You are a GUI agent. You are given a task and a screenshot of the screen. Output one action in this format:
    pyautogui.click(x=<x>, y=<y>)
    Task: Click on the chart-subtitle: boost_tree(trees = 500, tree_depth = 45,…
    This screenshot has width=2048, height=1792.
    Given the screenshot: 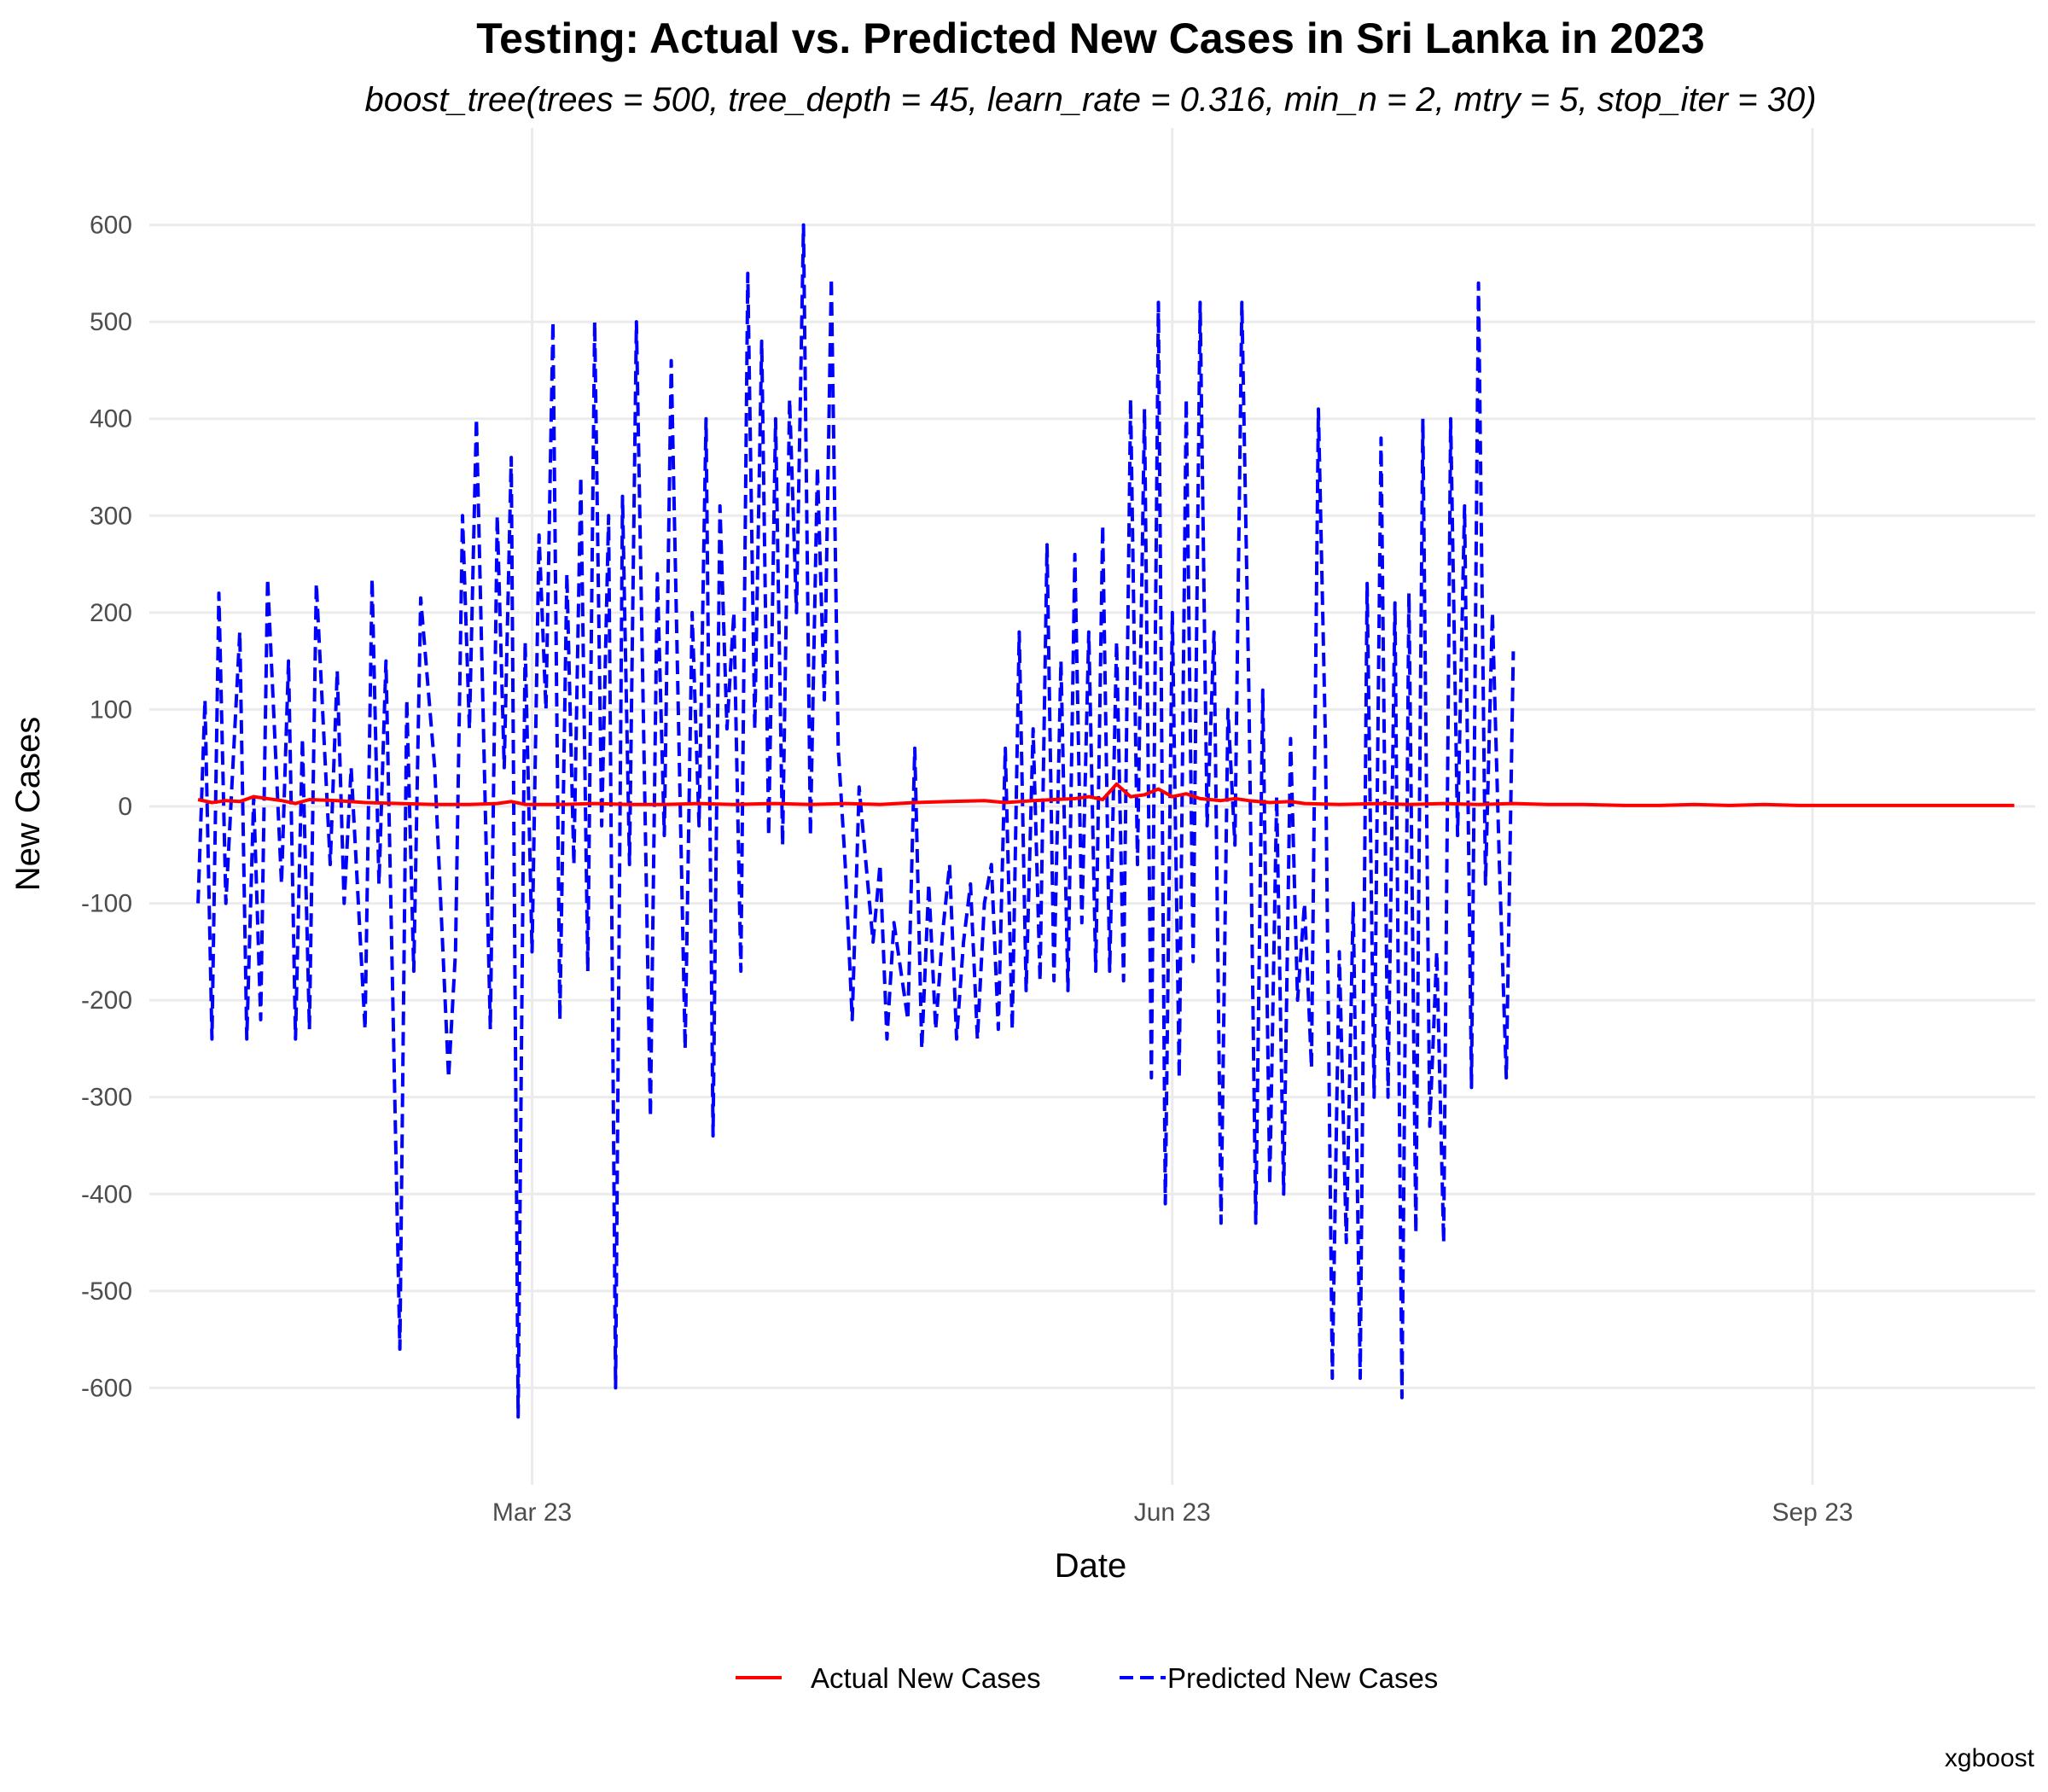 What is the action you would take?
    pyautogui.click(x=1090, y=100)
    